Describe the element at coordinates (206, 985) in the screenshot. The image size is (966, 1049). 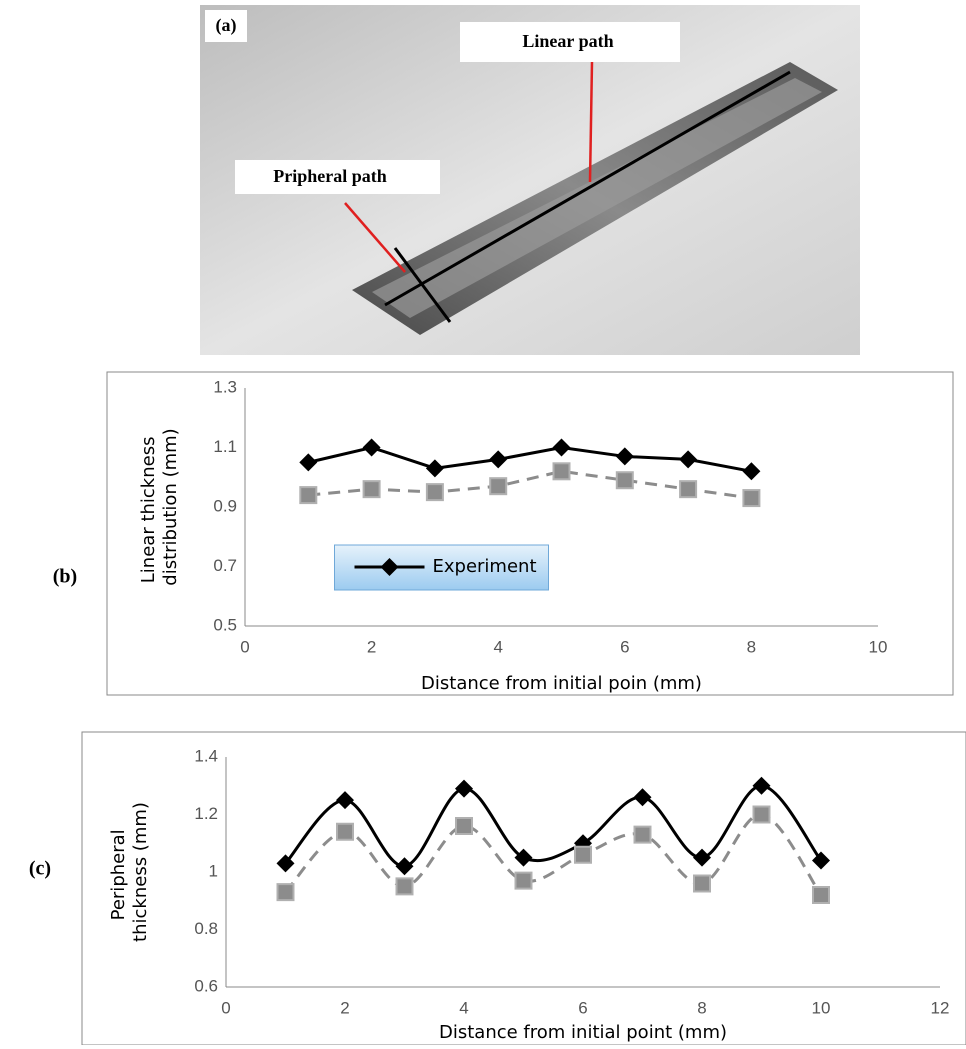
I see `y-tick-label: 0.6` at that location.